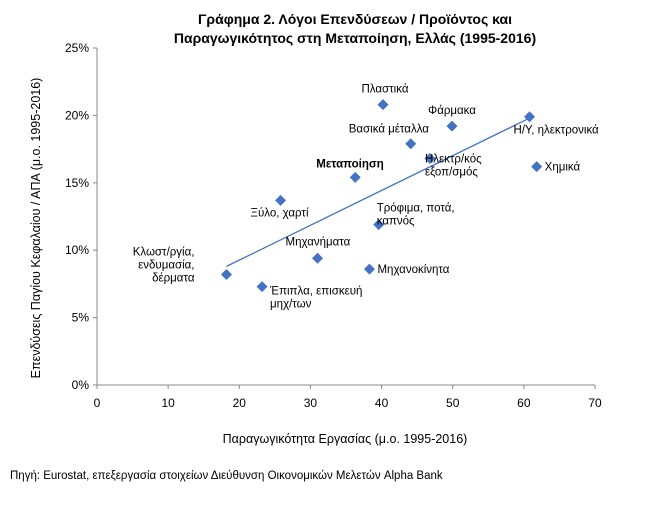 The width and height of the screenshot is (655, 512). I want to click on trendline, so click(378, 192).